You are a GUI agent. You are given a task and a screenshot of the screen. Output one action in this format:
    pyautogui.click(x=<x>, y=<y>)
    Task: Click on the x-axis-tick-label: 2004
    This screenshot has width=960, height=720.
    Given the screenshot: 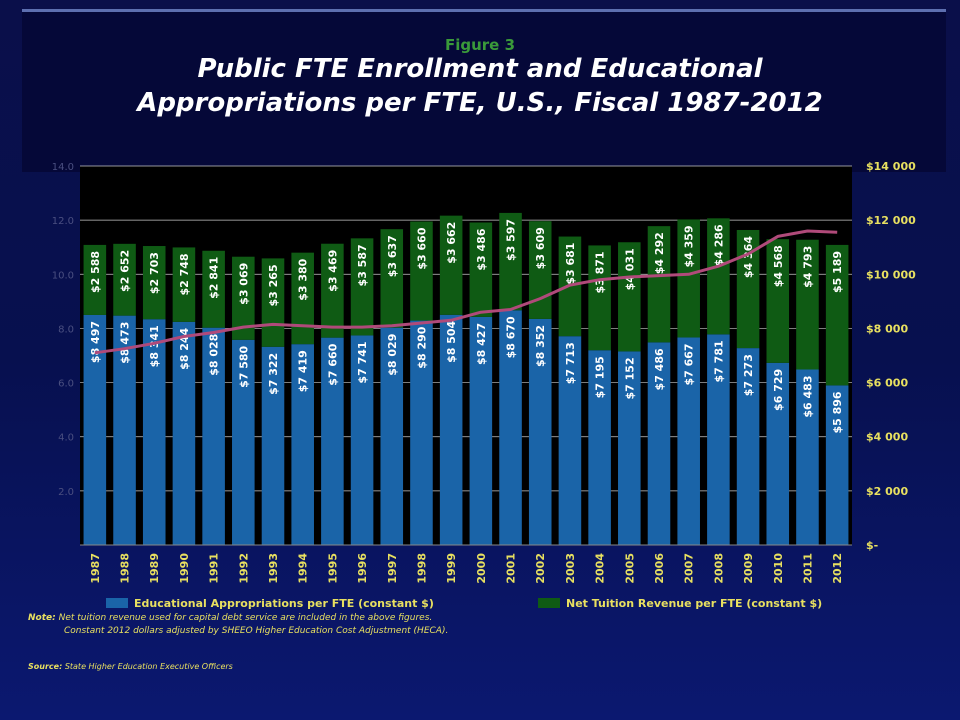 What is the action you would take?
    pyautogui.click(x=600, y=568)
    